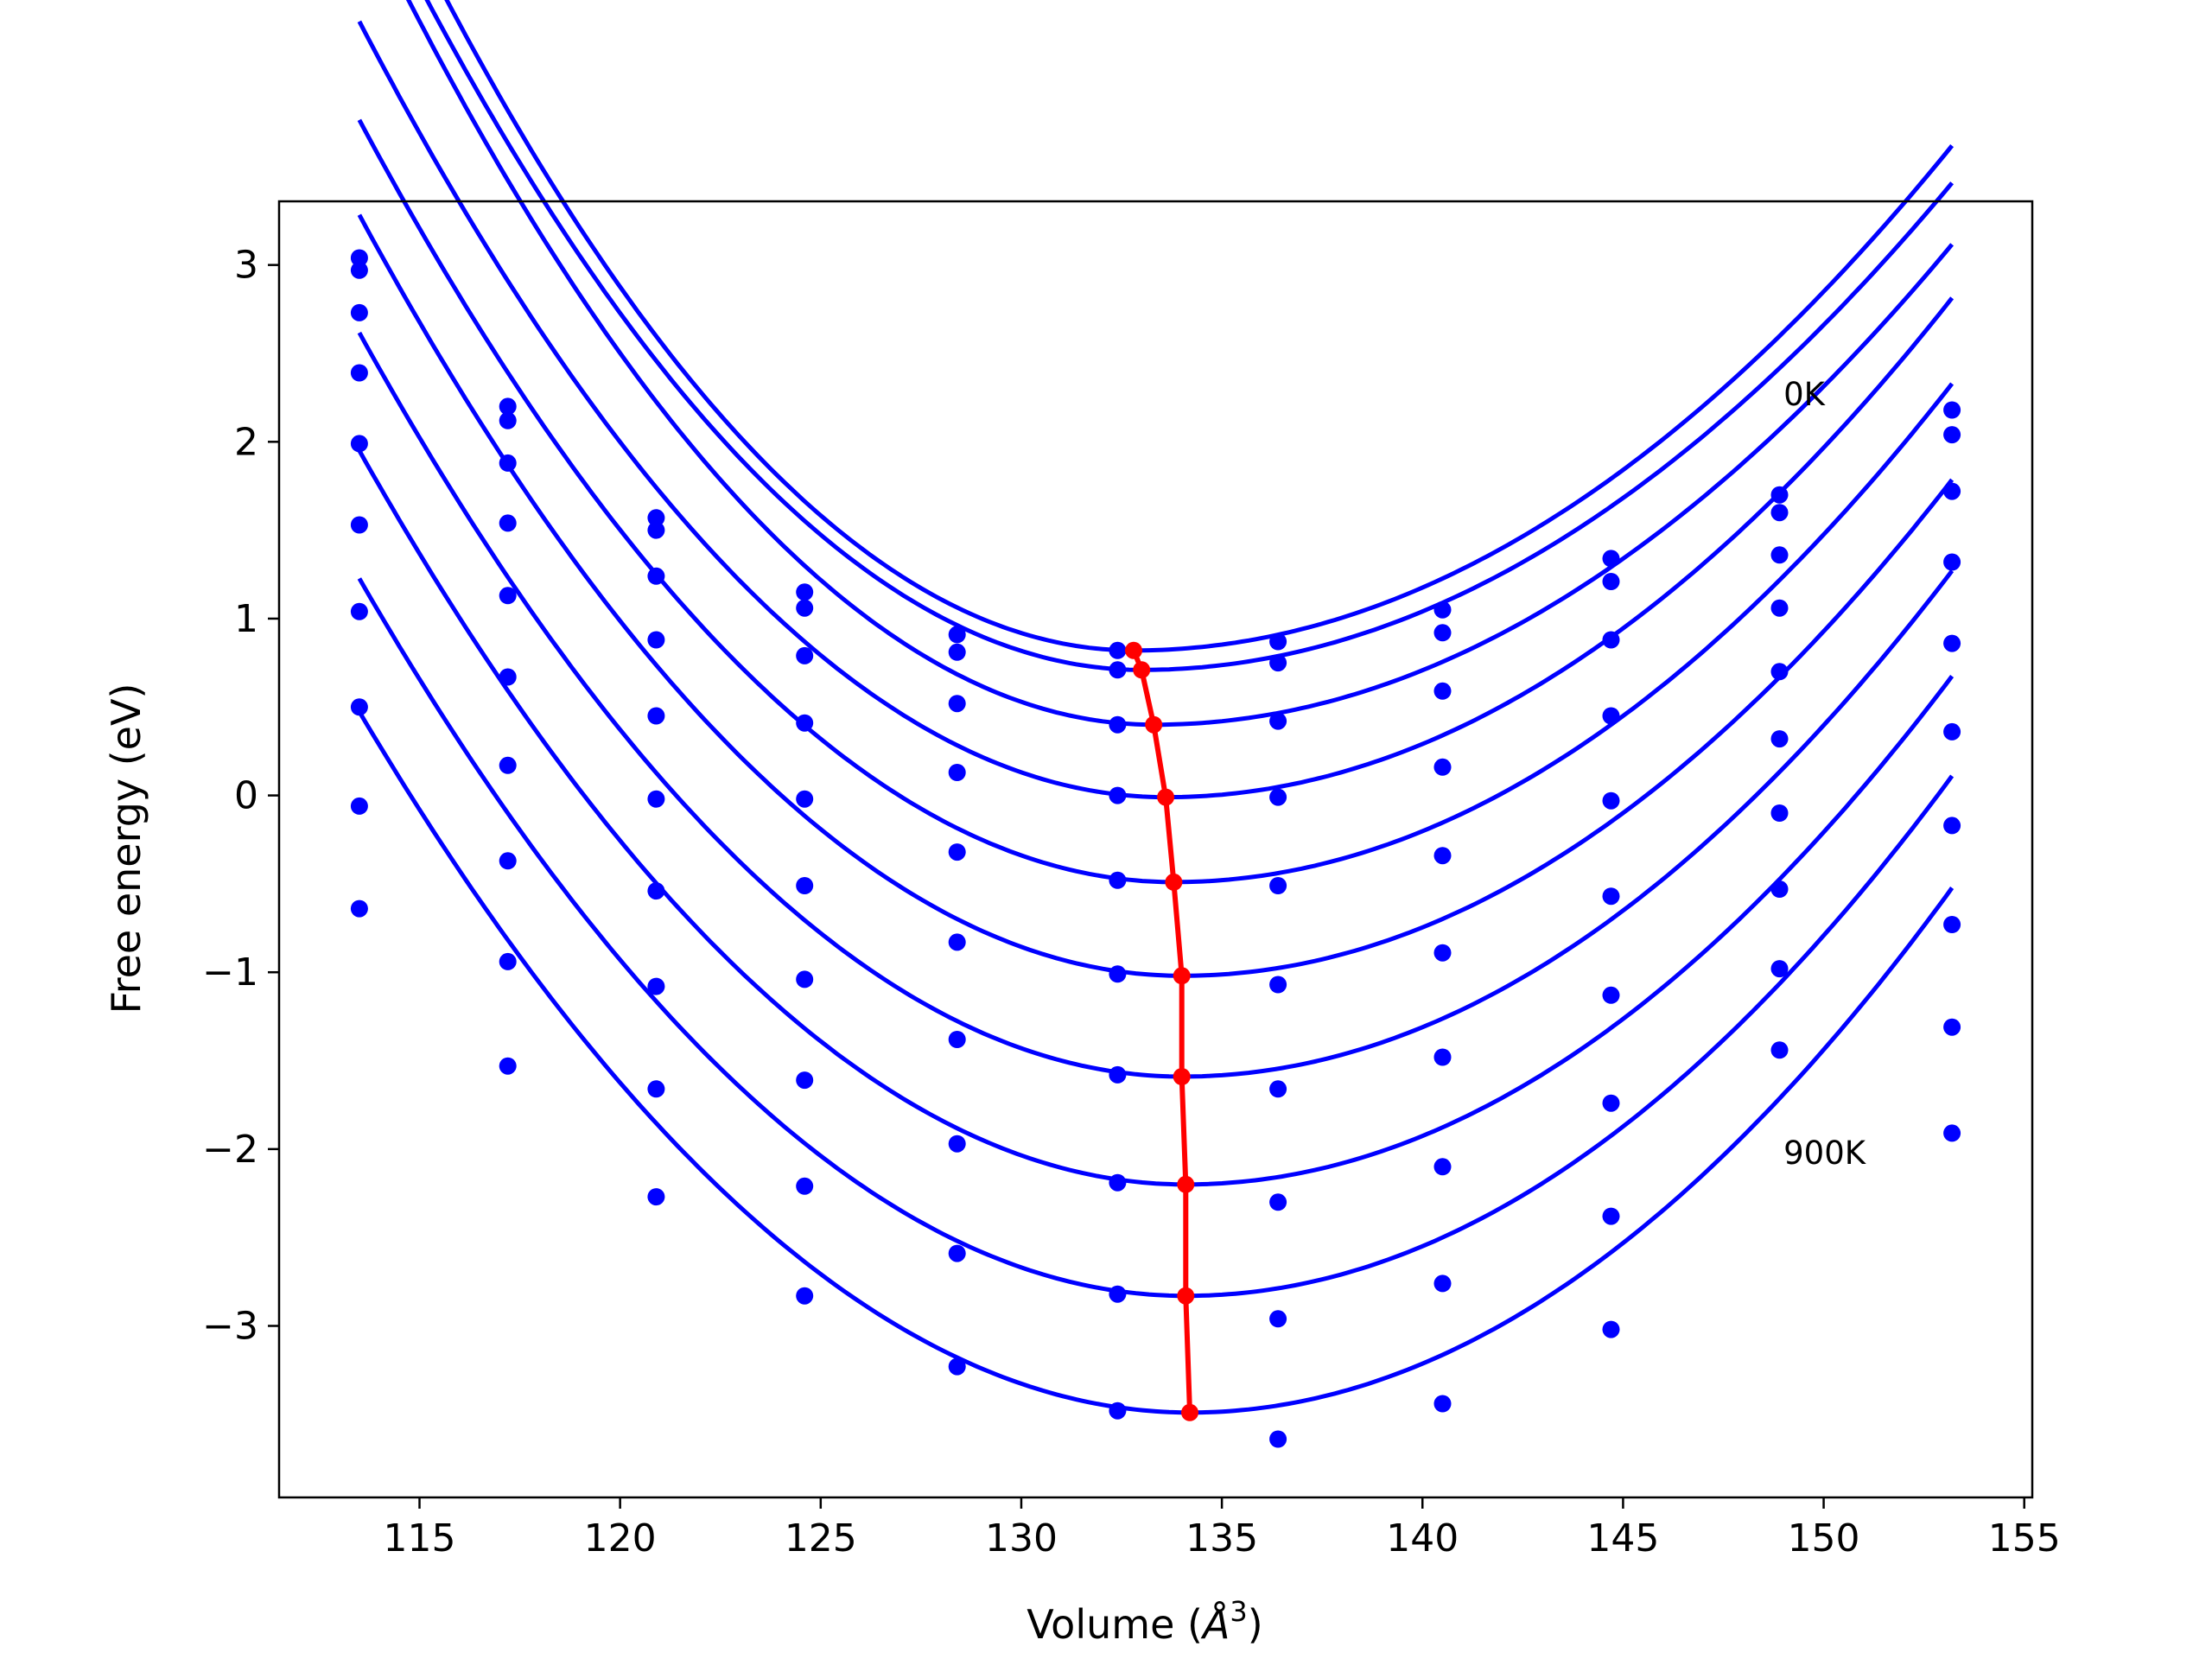  I want to click on x-tick-label: 145, so click(1622, 1538).